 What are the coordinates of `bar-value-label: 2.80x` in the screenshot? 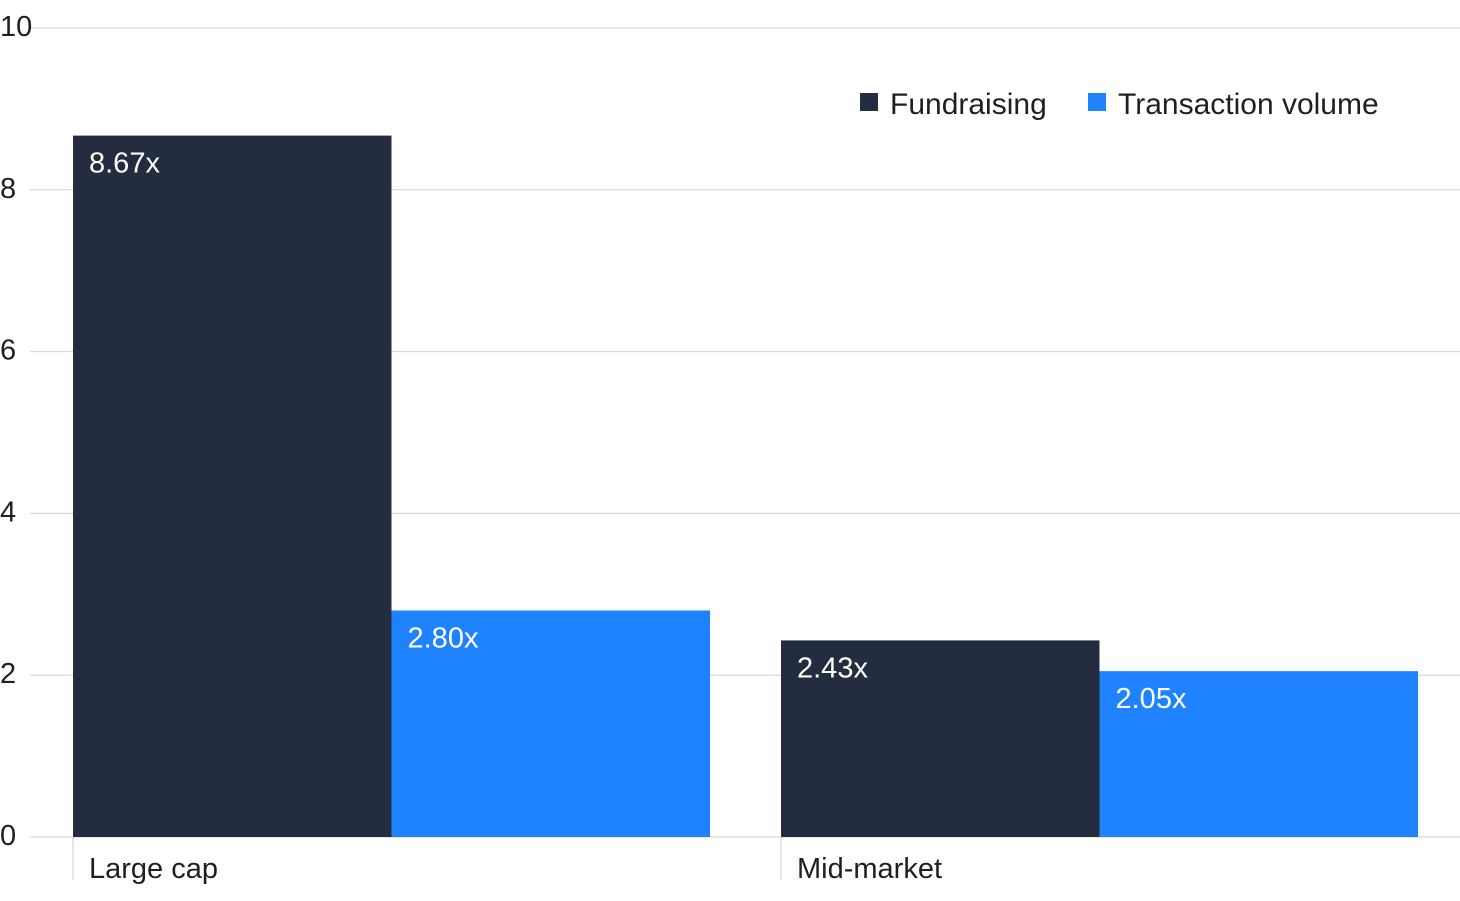 It's located at (443, 638).